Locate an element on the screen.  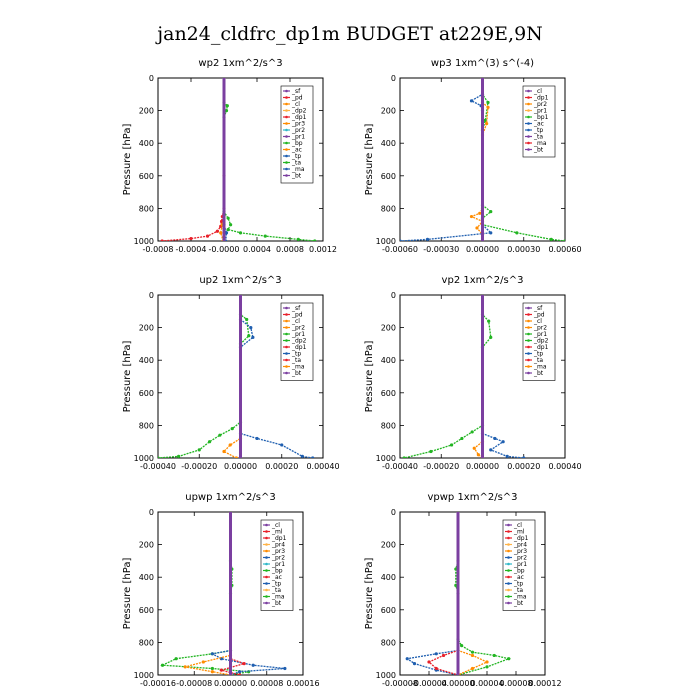
x-tick-label: 0.0012 is located at coordinates (323, 249).